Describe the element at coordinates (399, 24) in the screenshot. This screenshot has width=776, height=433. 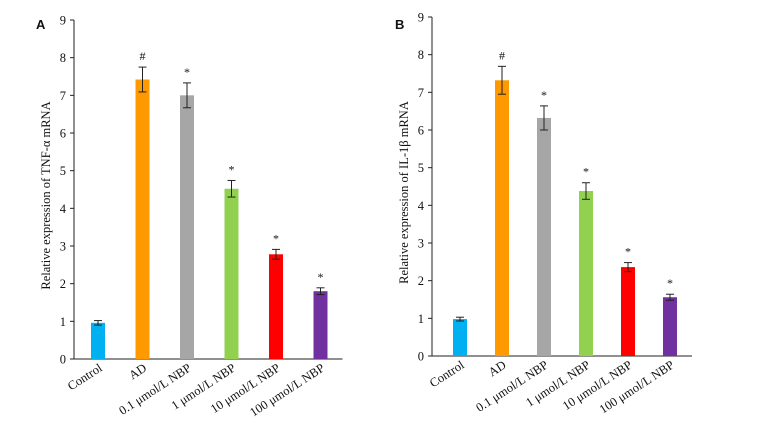
I see `panel-letter: B` at that location.